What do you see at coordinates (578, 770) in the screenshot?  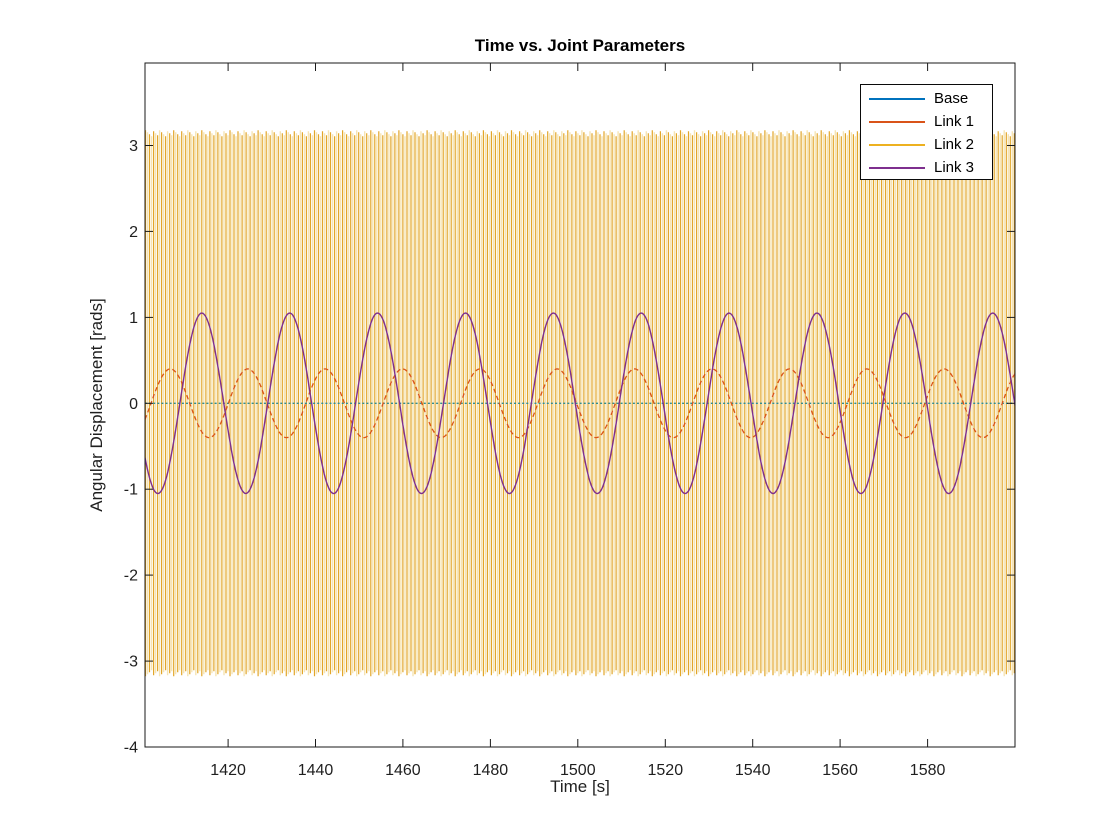 I see `x-tick-label: 1500` at bounding box center [578, 770].